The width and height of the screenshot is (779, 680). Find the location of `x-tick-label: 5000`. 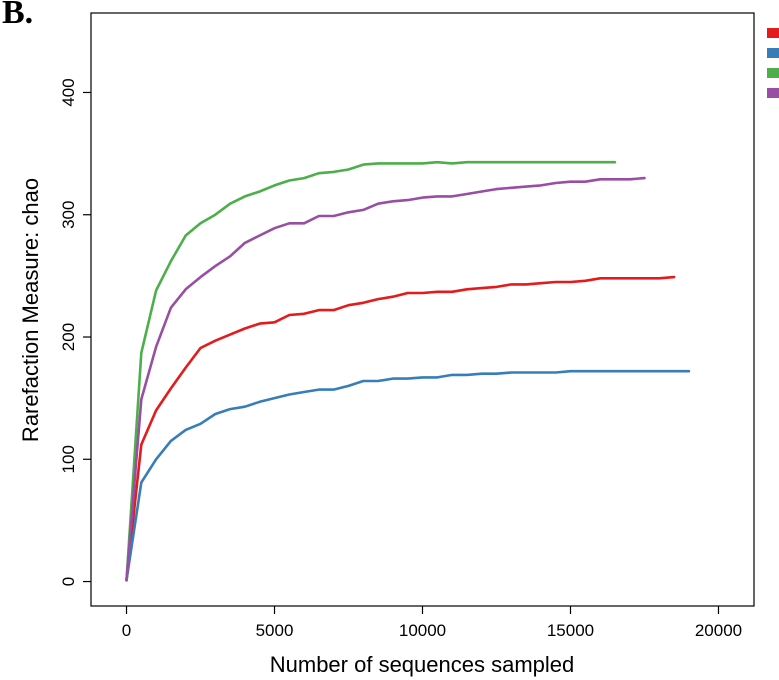

x-tick-label: 5000 is located at coordinates (275, 630).